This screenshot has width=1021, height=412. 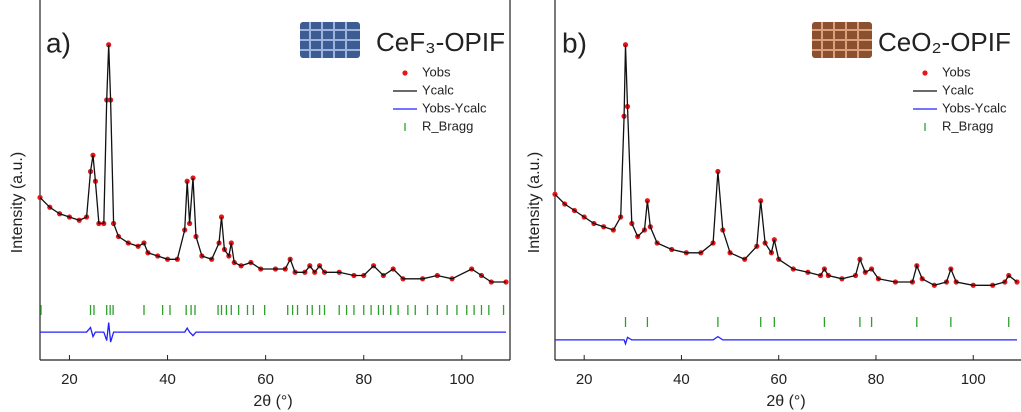 What do you see at coordinates (58, 42) in the screenshot?
I see `panel-label: a)` at bounding box center [58, 42].